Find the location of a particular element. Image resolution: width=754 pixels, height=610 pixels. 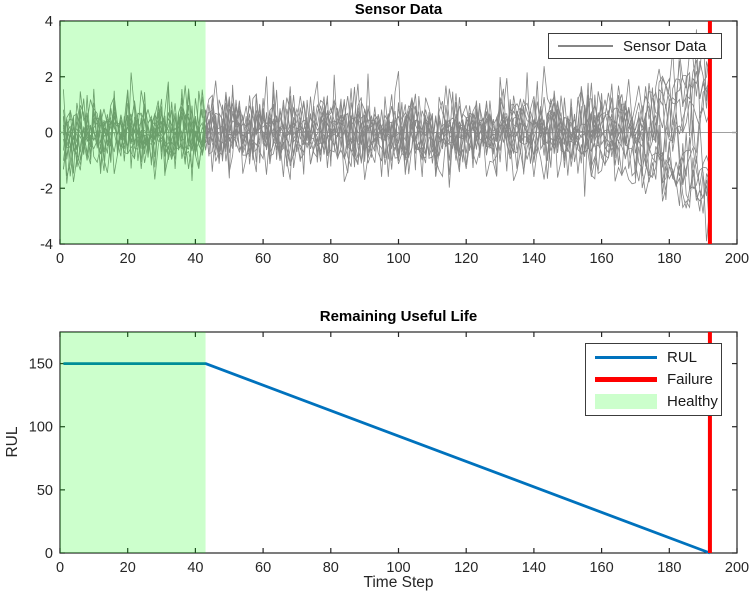

y-axis-label: RUL is located at coordinates (12, 442).